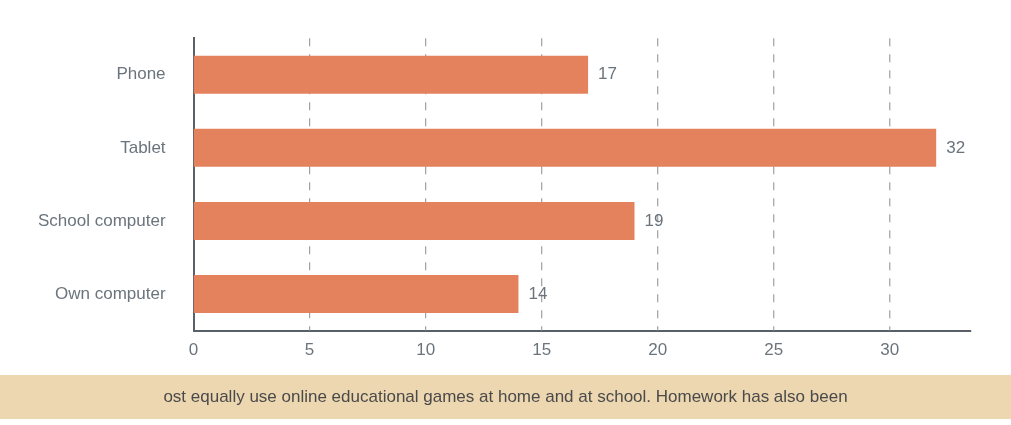 Image resolution: width=1011 pixels, height=425 pixels. I want to click on data-label: 19, so click(654, 220).